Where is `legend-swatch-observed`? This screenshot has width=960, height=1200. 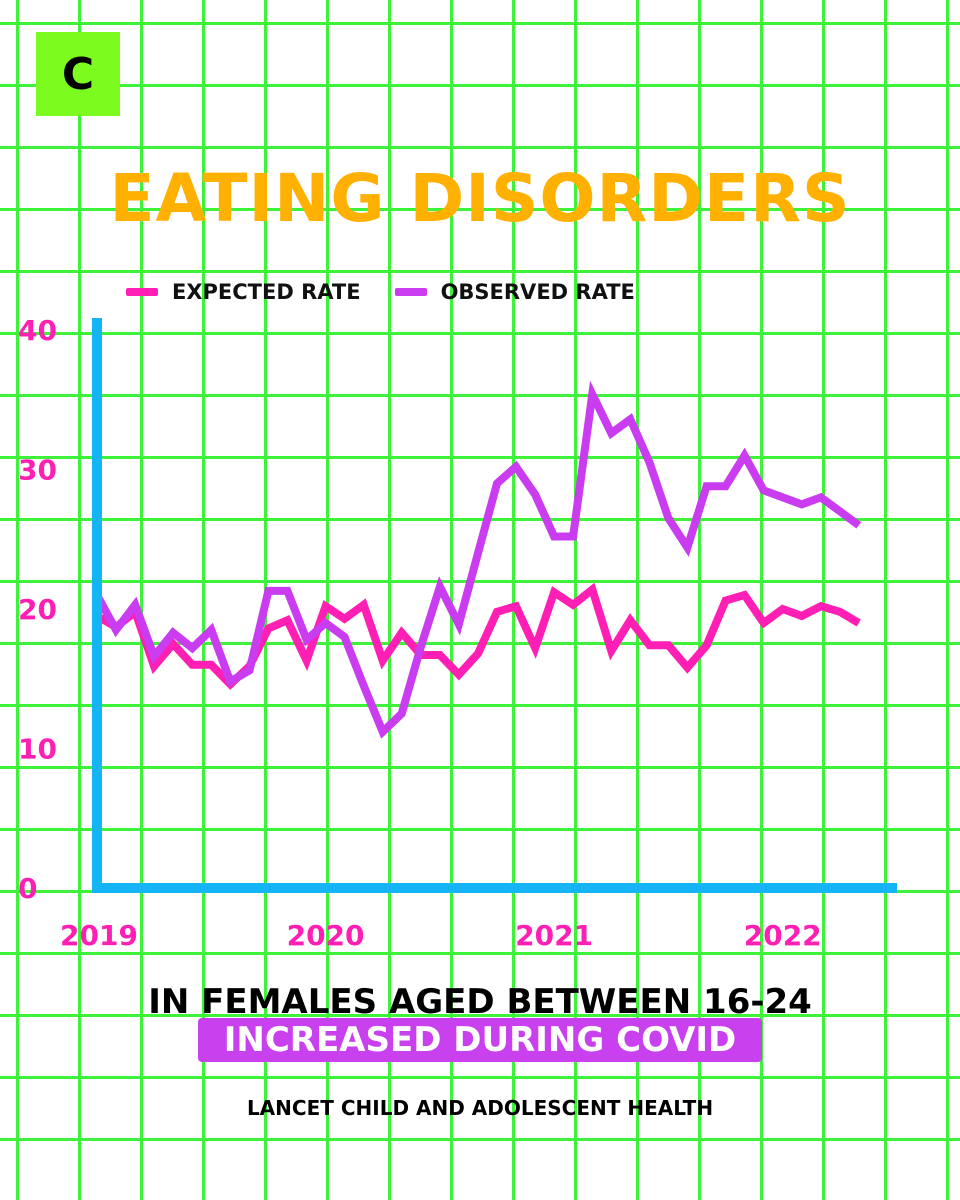 legend-swatch-observed is located at coordinates (410, 292).